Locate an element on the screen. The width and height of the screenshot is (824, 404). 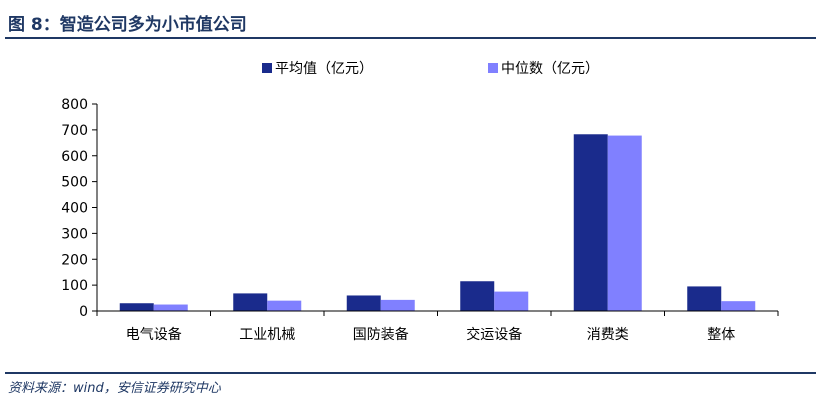
legend-label-1: 中位数（亿元） is located at coordinates (550, 69).